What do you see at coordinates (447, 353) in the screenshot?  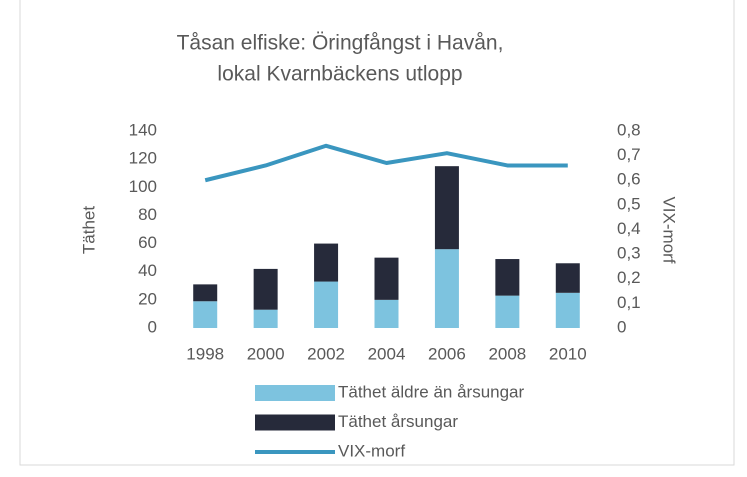 I see `x-tick-label: 2006` at bounding box center [447, 353].